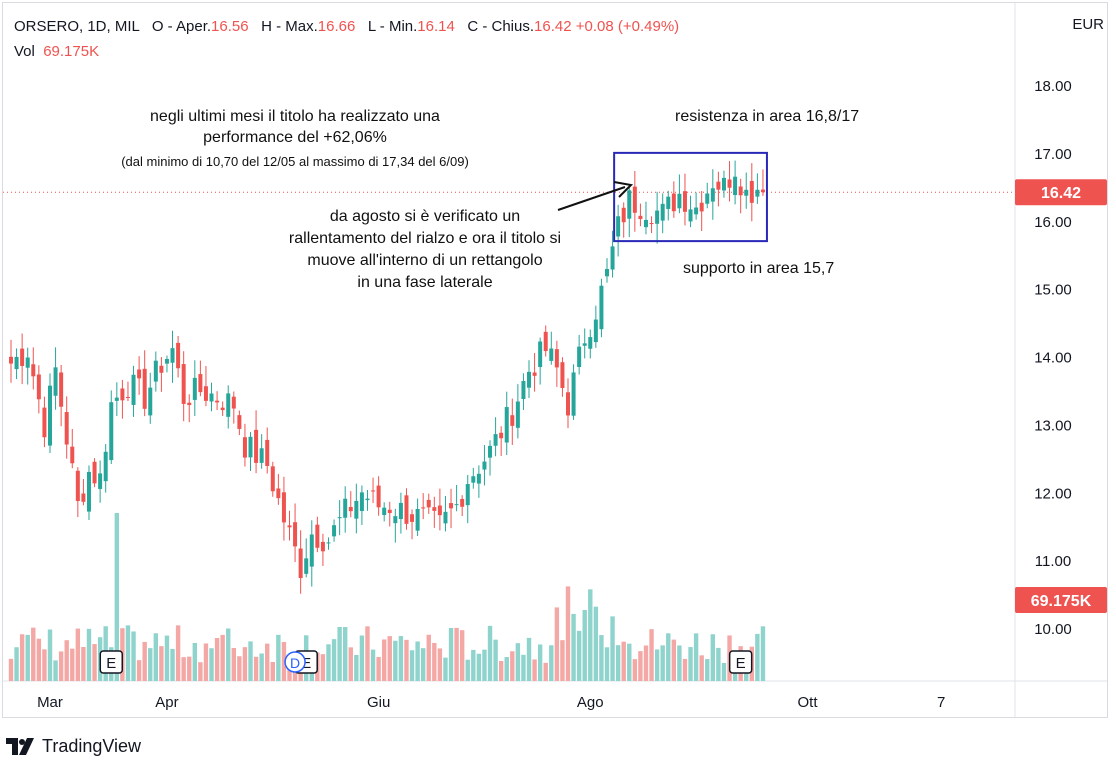 The image size is (1116, 768). What do you see at coordinates (50, 702) in the screenshot?
I see `x-tick-label: Mar` at bounding box center [50, 702].